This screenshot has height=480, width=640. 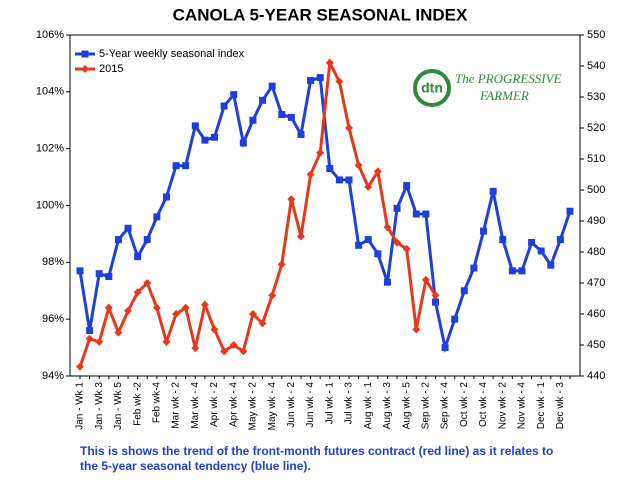 I want to click on y2-tick-label: 440, so click(x=596, y=376).